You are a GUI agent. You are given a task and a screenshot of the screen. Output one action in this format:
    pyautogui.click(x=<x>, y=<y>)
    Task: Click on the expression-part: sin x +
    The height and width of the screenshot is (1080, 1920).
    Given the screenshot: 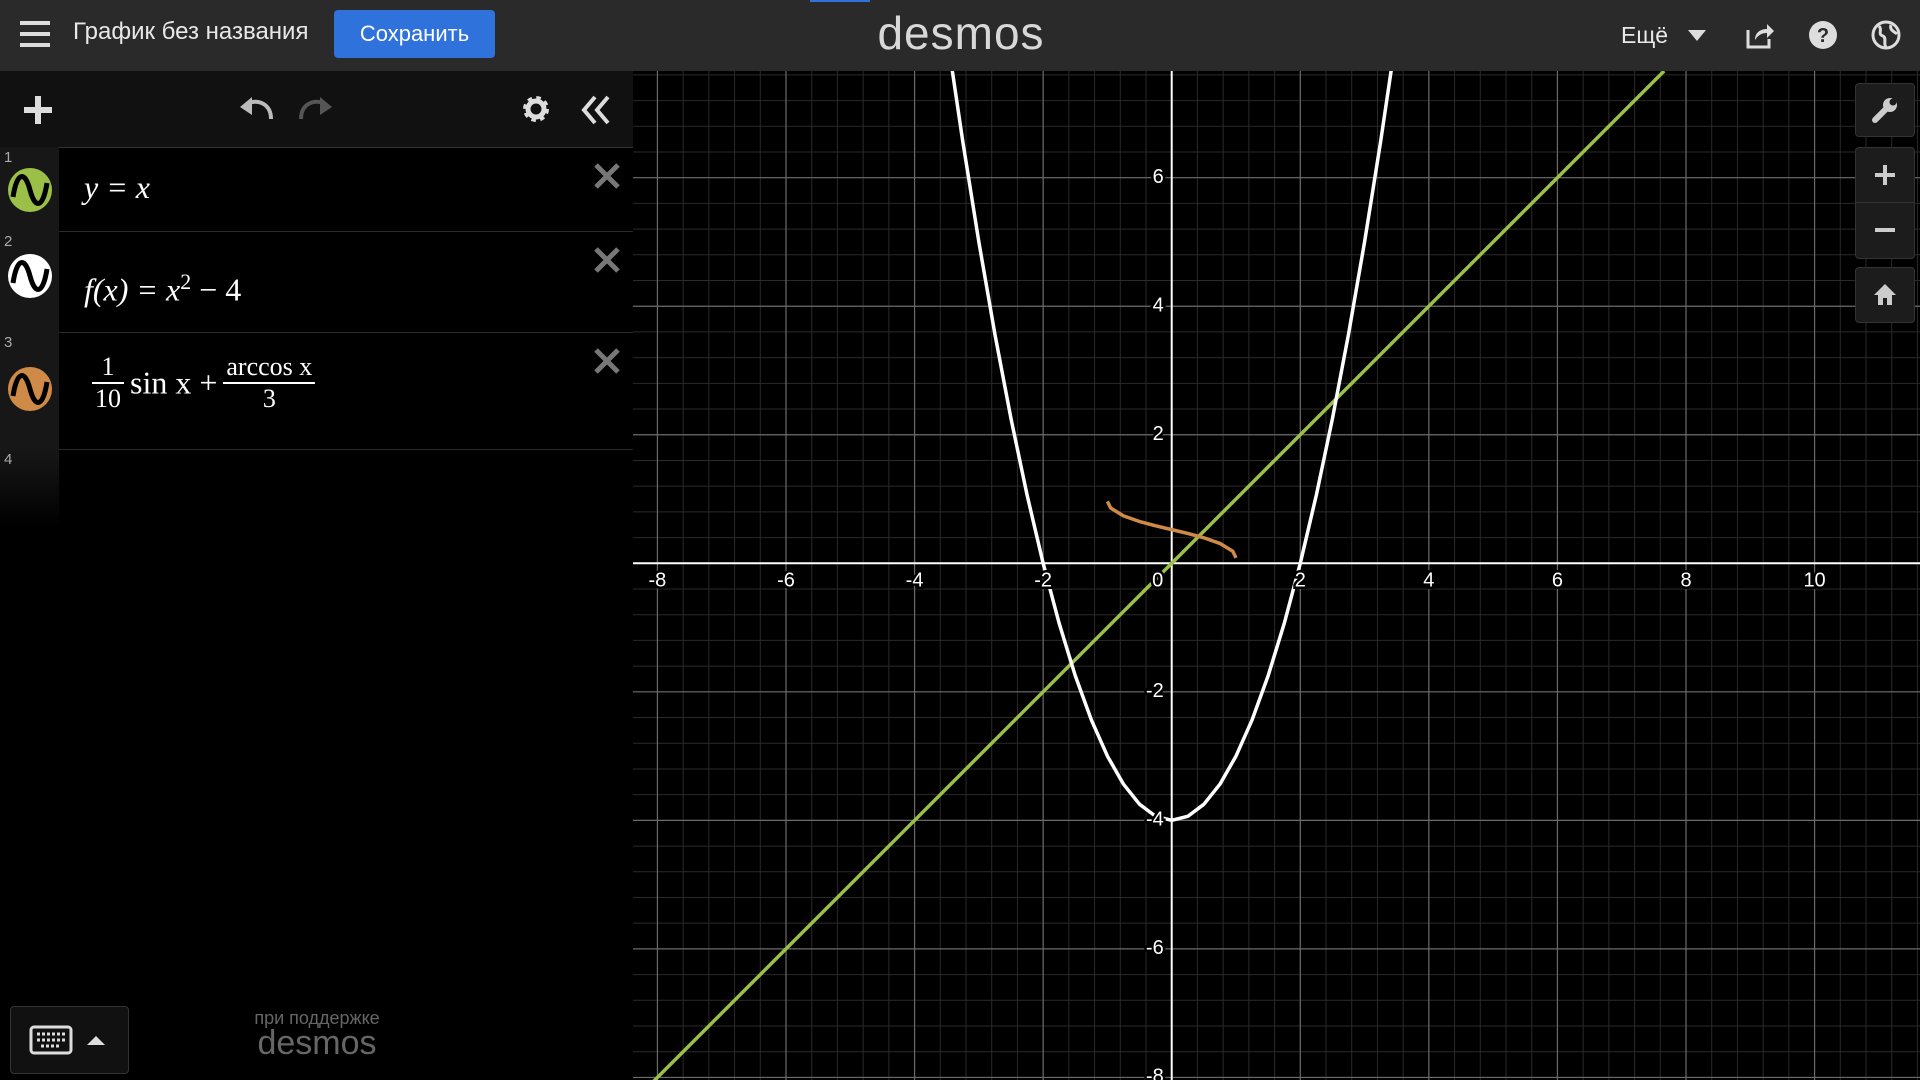 What is the action you would take?
    pyautogui.click(x=174, y=382)
    